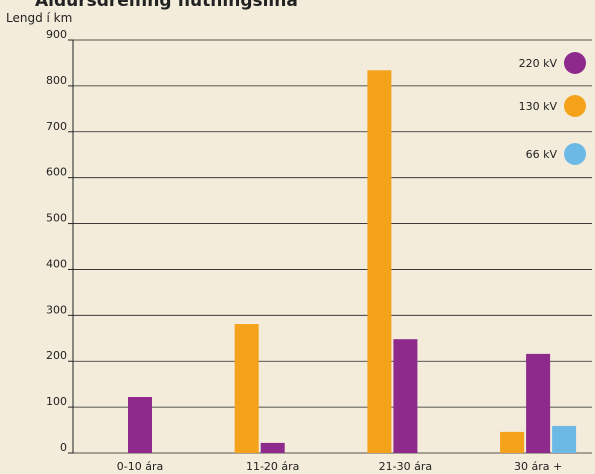  What do you see at coordinates (140, 466) in the screenshot?
I see `x-tick-label: 0-10 ára` at bounding box center [140, 466].